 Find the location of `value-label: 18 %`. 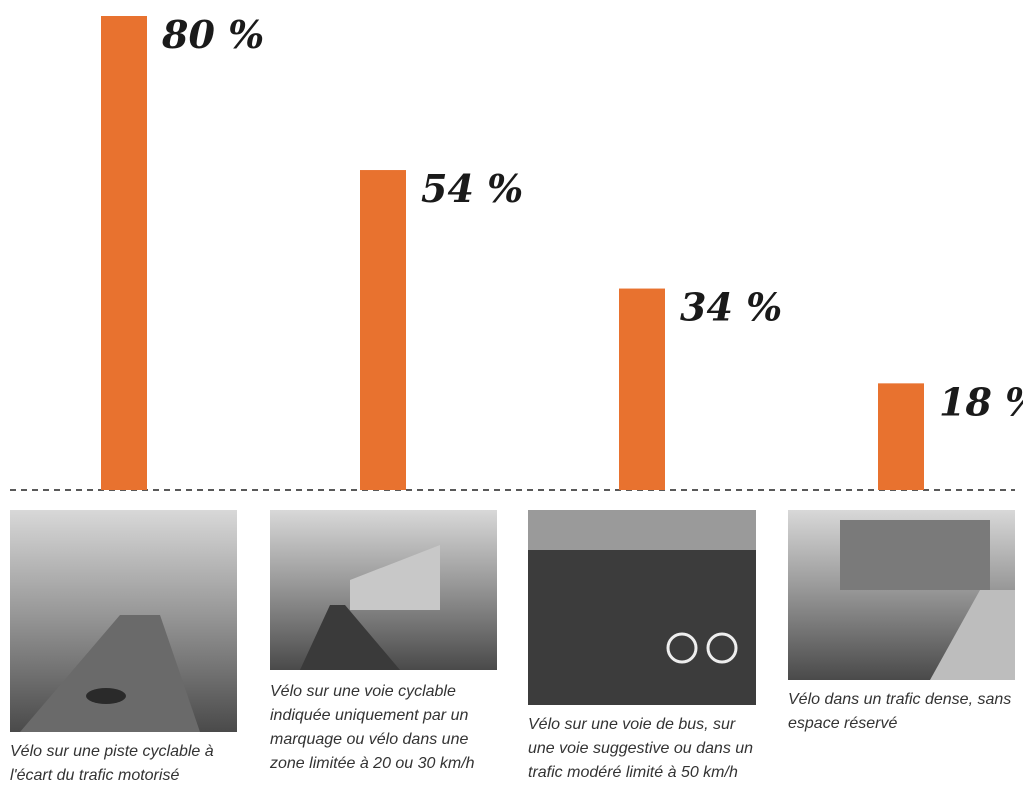

value-label: 18 % is located at coordinates (981, 401).